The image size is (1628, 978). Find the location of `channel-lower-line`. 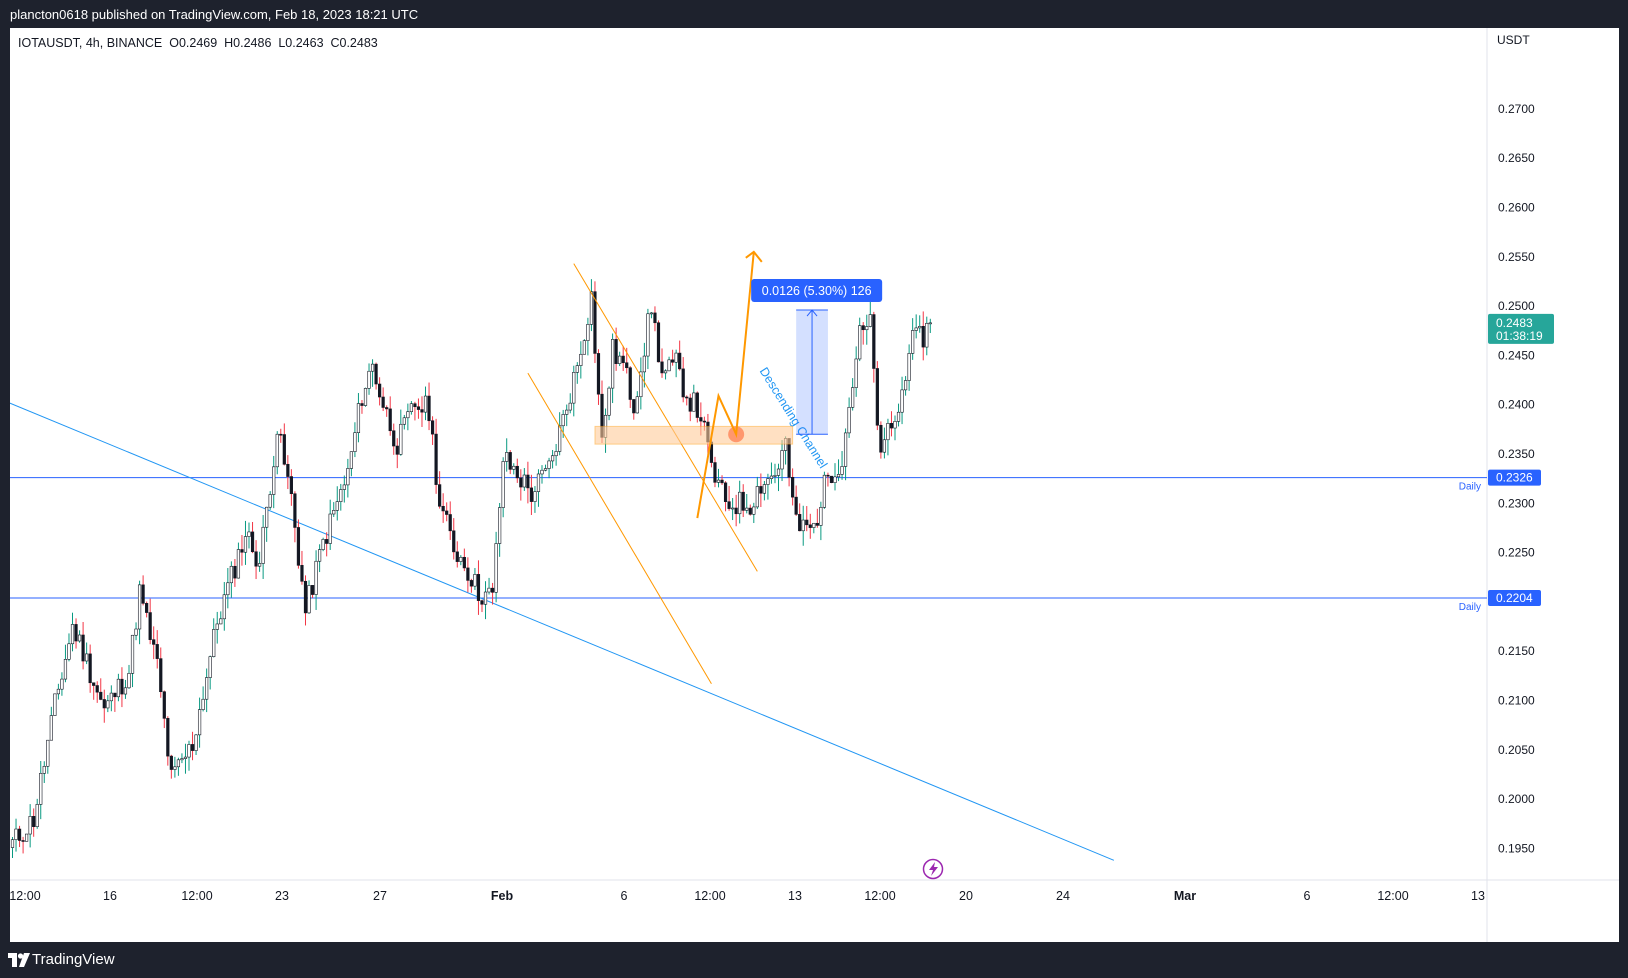

channel-lower-line is located at coordinates (619, 528).